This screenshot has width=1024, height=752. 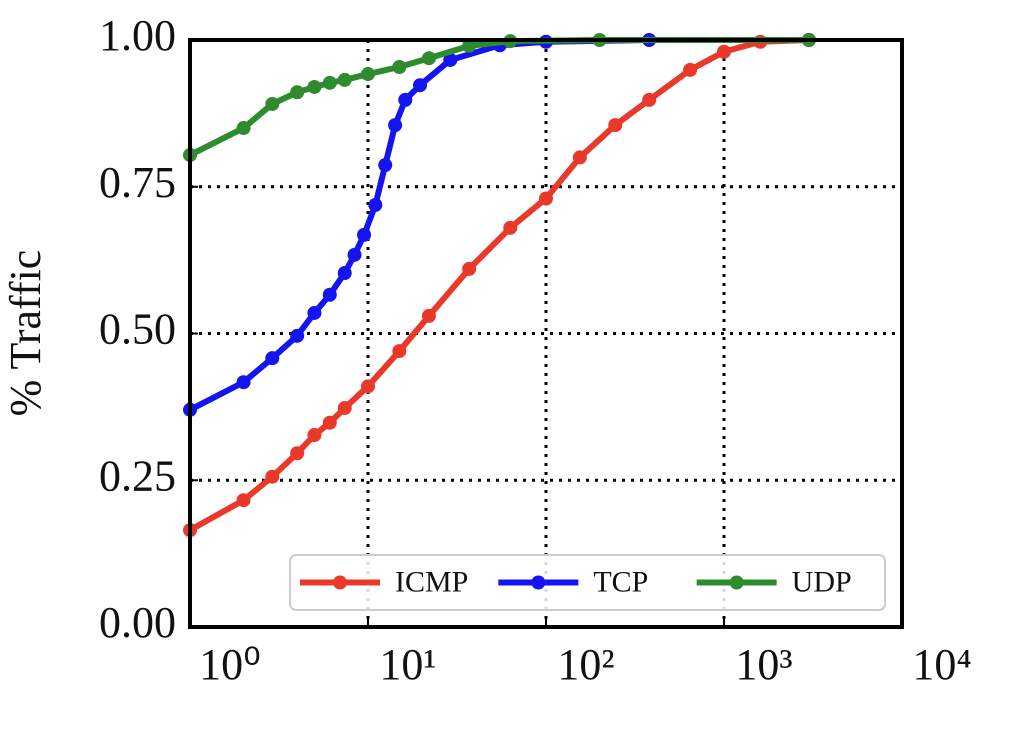 What do you see at coordinates (137, 182) in the screenshot?
I see `y-tick-label: 0.75` at bounding box center [137, 182].